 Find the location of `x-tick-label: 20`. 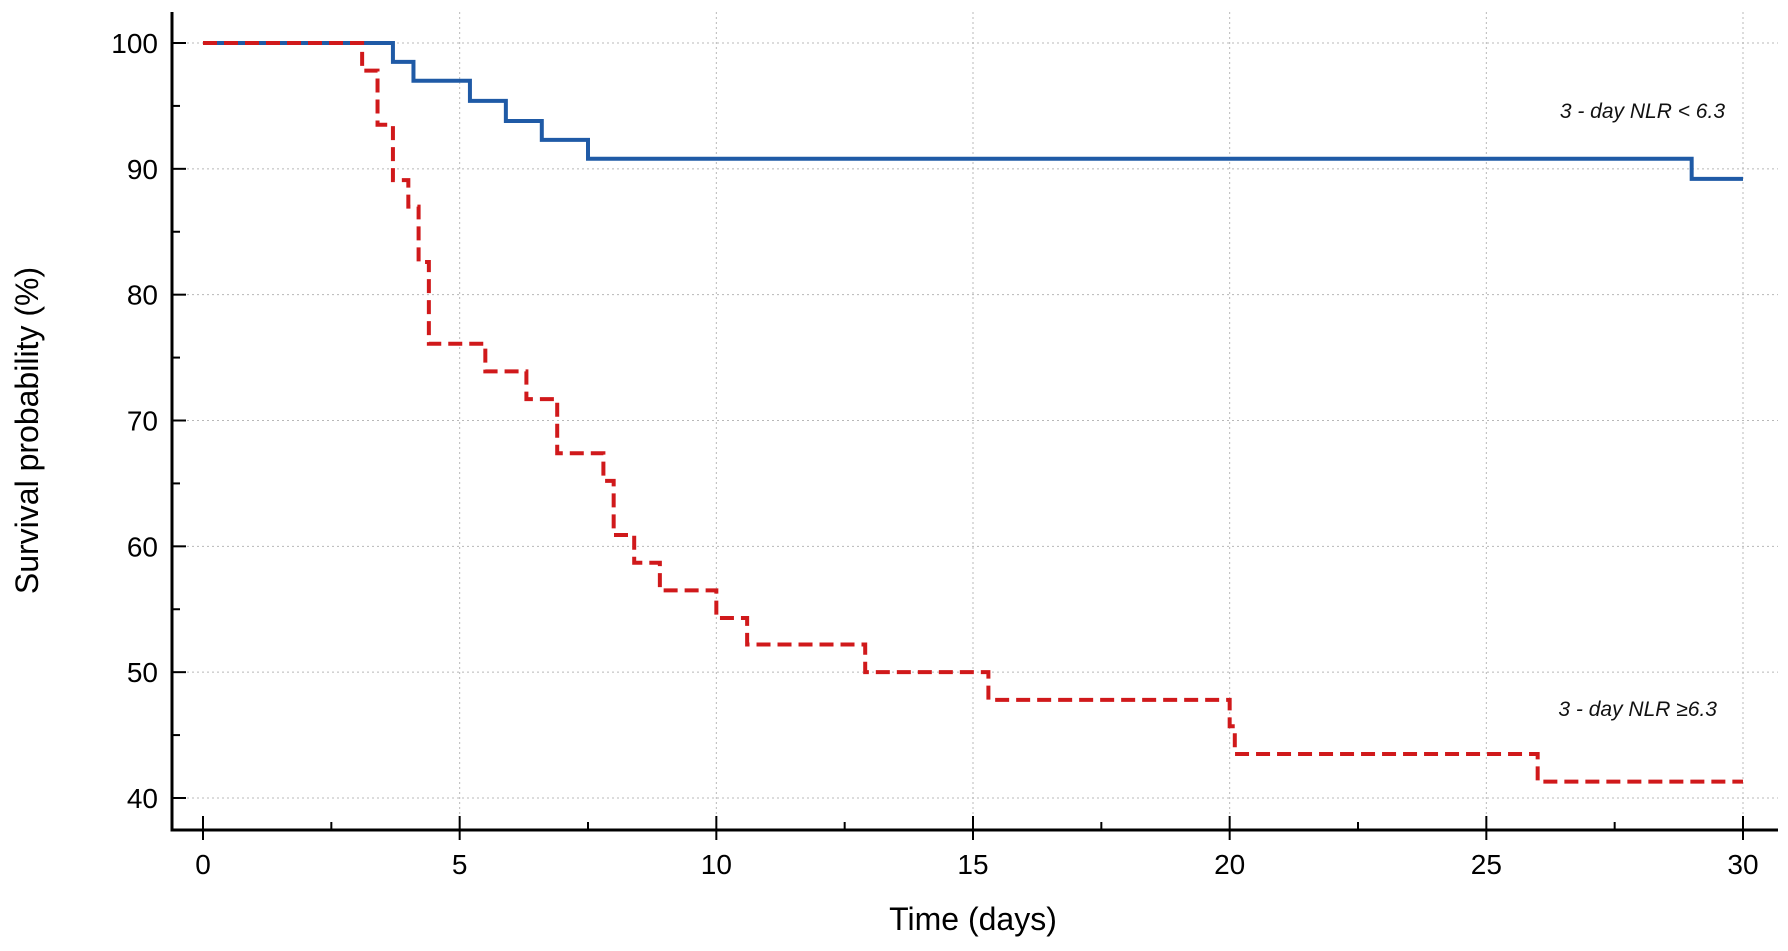

x-tick-label: 20 is located at coordinates (1229, 864).